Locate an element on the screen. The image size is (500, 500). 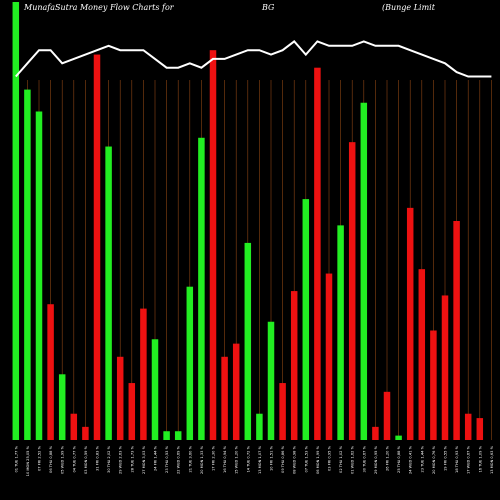
x-tick-label: 19 FRI 0,55 % is located at coordinates (446, 458).